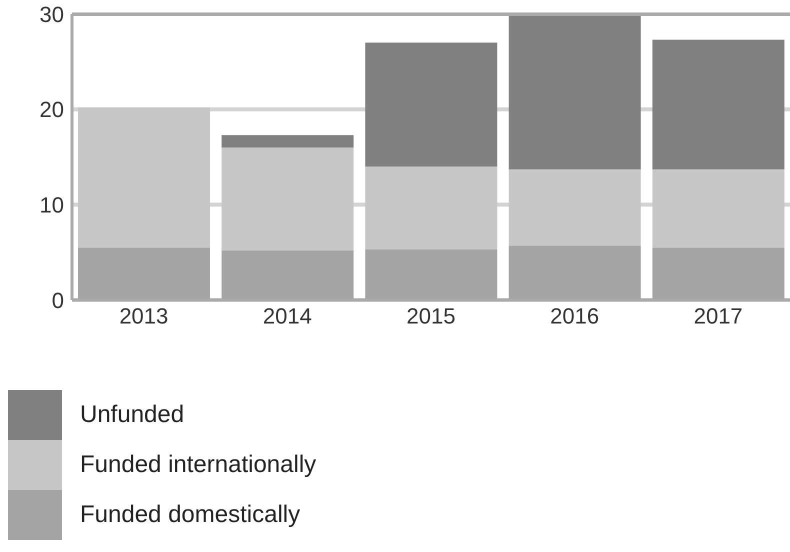 Image resolution: width=790 pixels, height=552 pixels. I want to click on legend-label: Funded domestically, so click(190, 515).